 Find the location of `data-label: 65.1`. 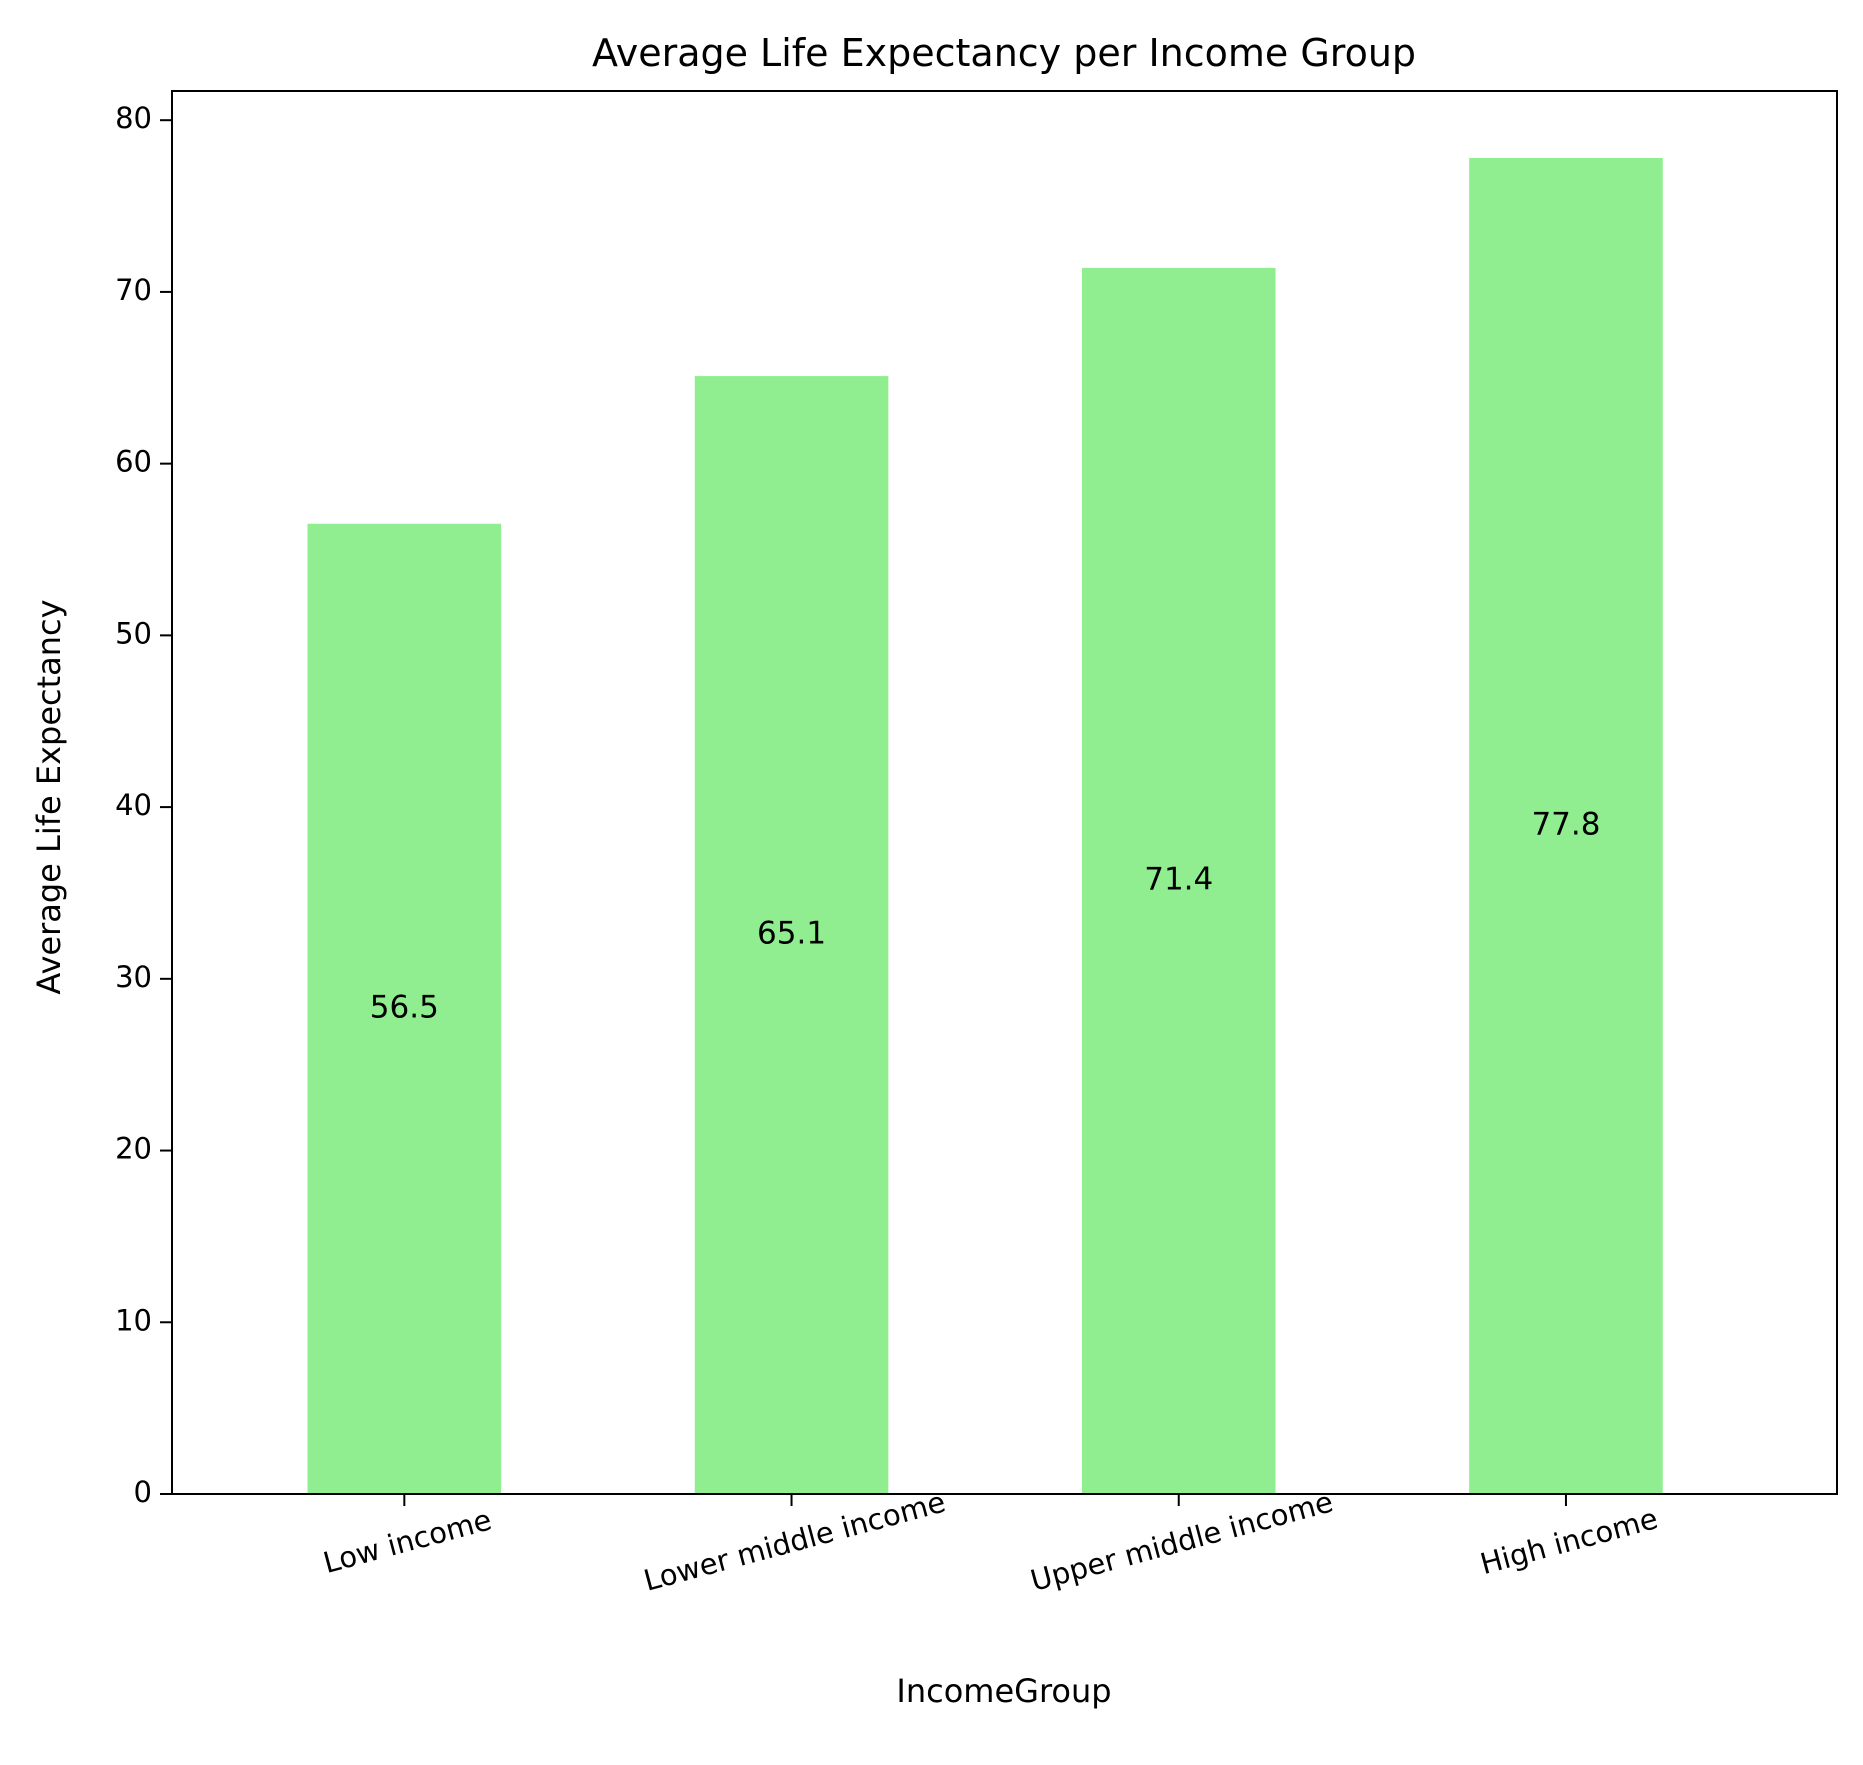

data-label: 65.1 is located at coordinates (791, 934).